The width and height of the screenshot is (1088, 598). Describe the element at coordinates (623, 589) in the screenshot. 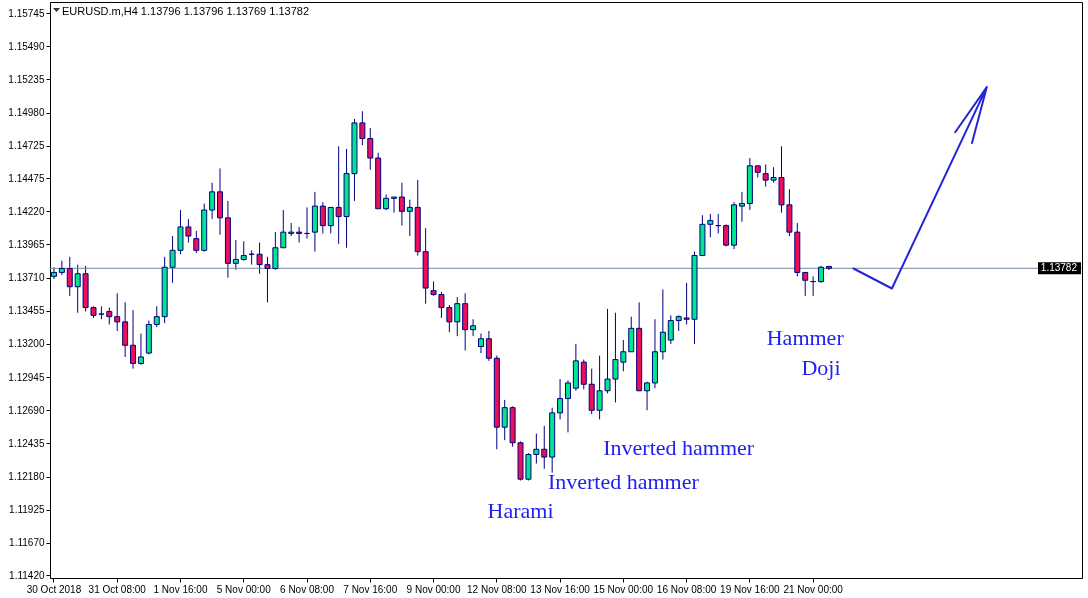

I see `x-tick-label: 15 Nov 00:00` at that location.